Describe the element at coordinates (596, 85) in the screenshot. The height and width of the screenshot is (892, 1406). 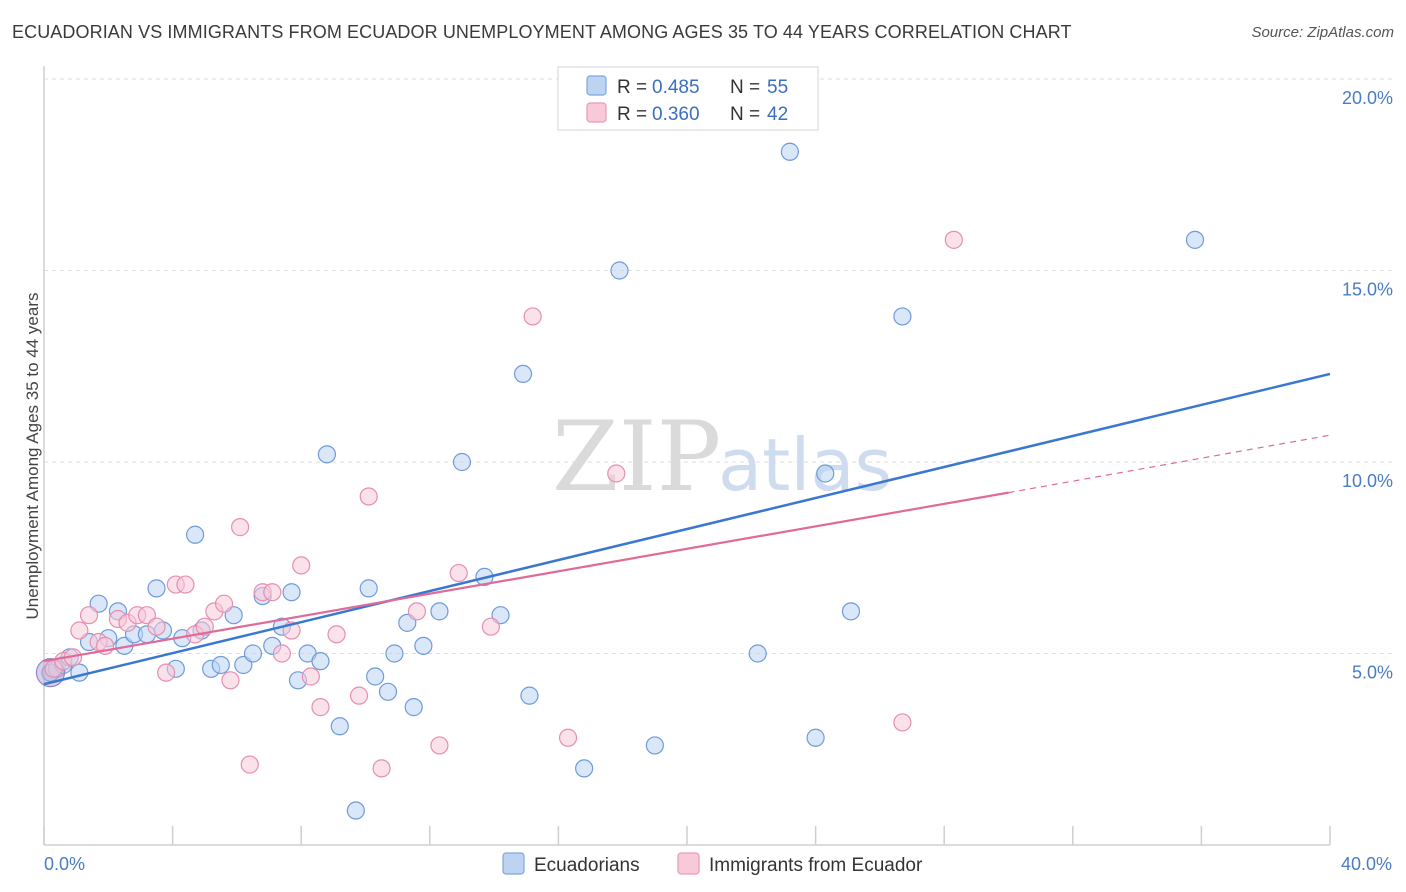
I see `legend-swatch-blue` at that location.